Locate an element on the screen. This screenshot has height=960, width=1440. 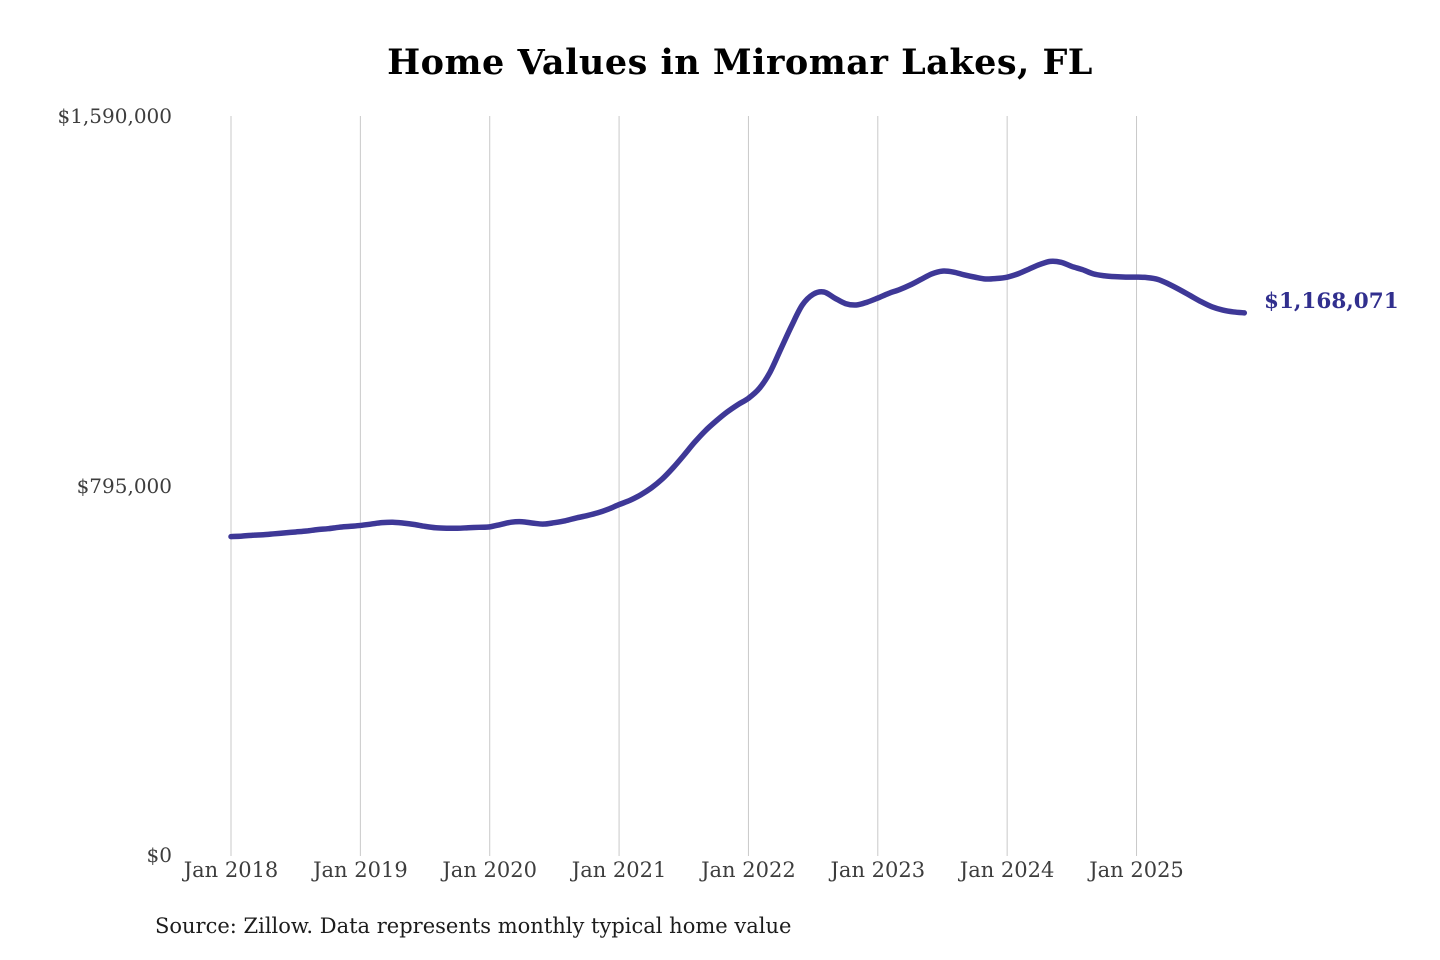
x-axis-tick-label-2023: Jan 2023 is located at coordinates (878, 870).